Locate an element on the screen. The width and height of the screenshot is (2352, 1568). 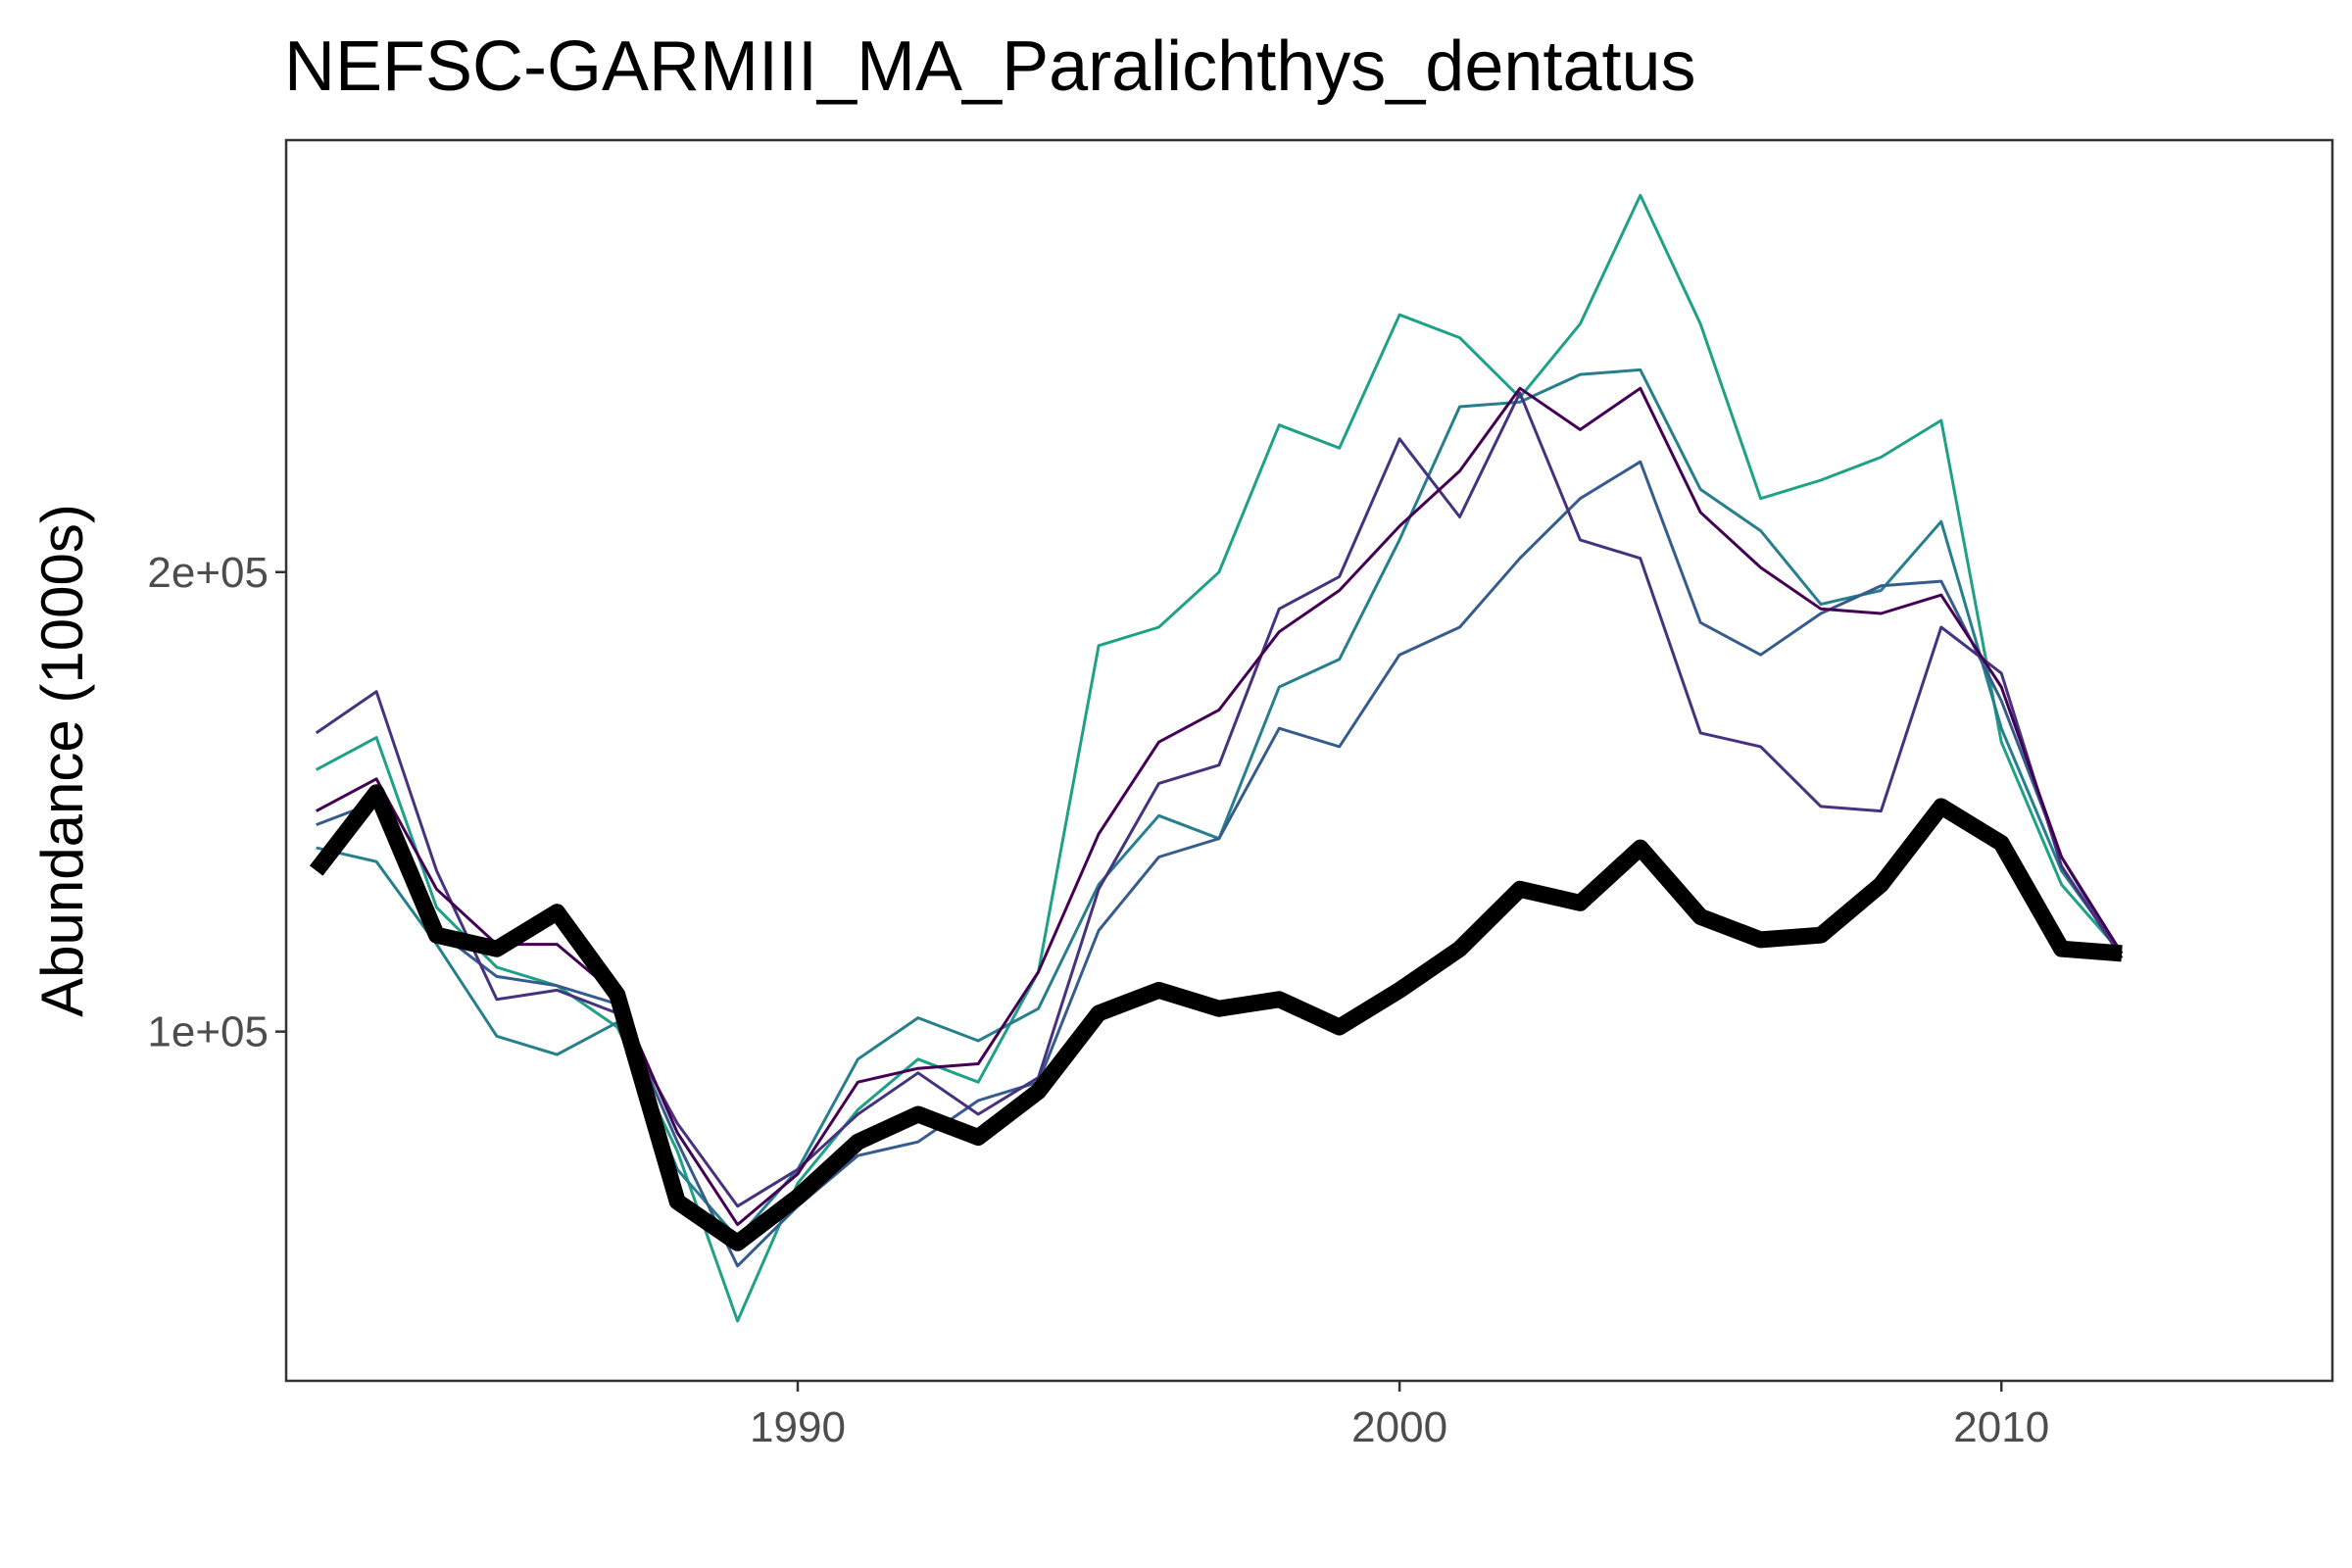
y-axis: 1e+05 2e+05 is located at coordinates (217, 802).